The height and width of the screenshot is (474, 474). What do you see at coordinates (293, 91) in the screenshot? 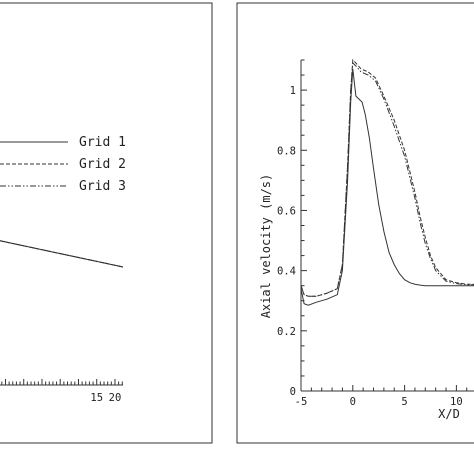
I see `right-y-tick-label: 1` at bounding box center [293, 91].